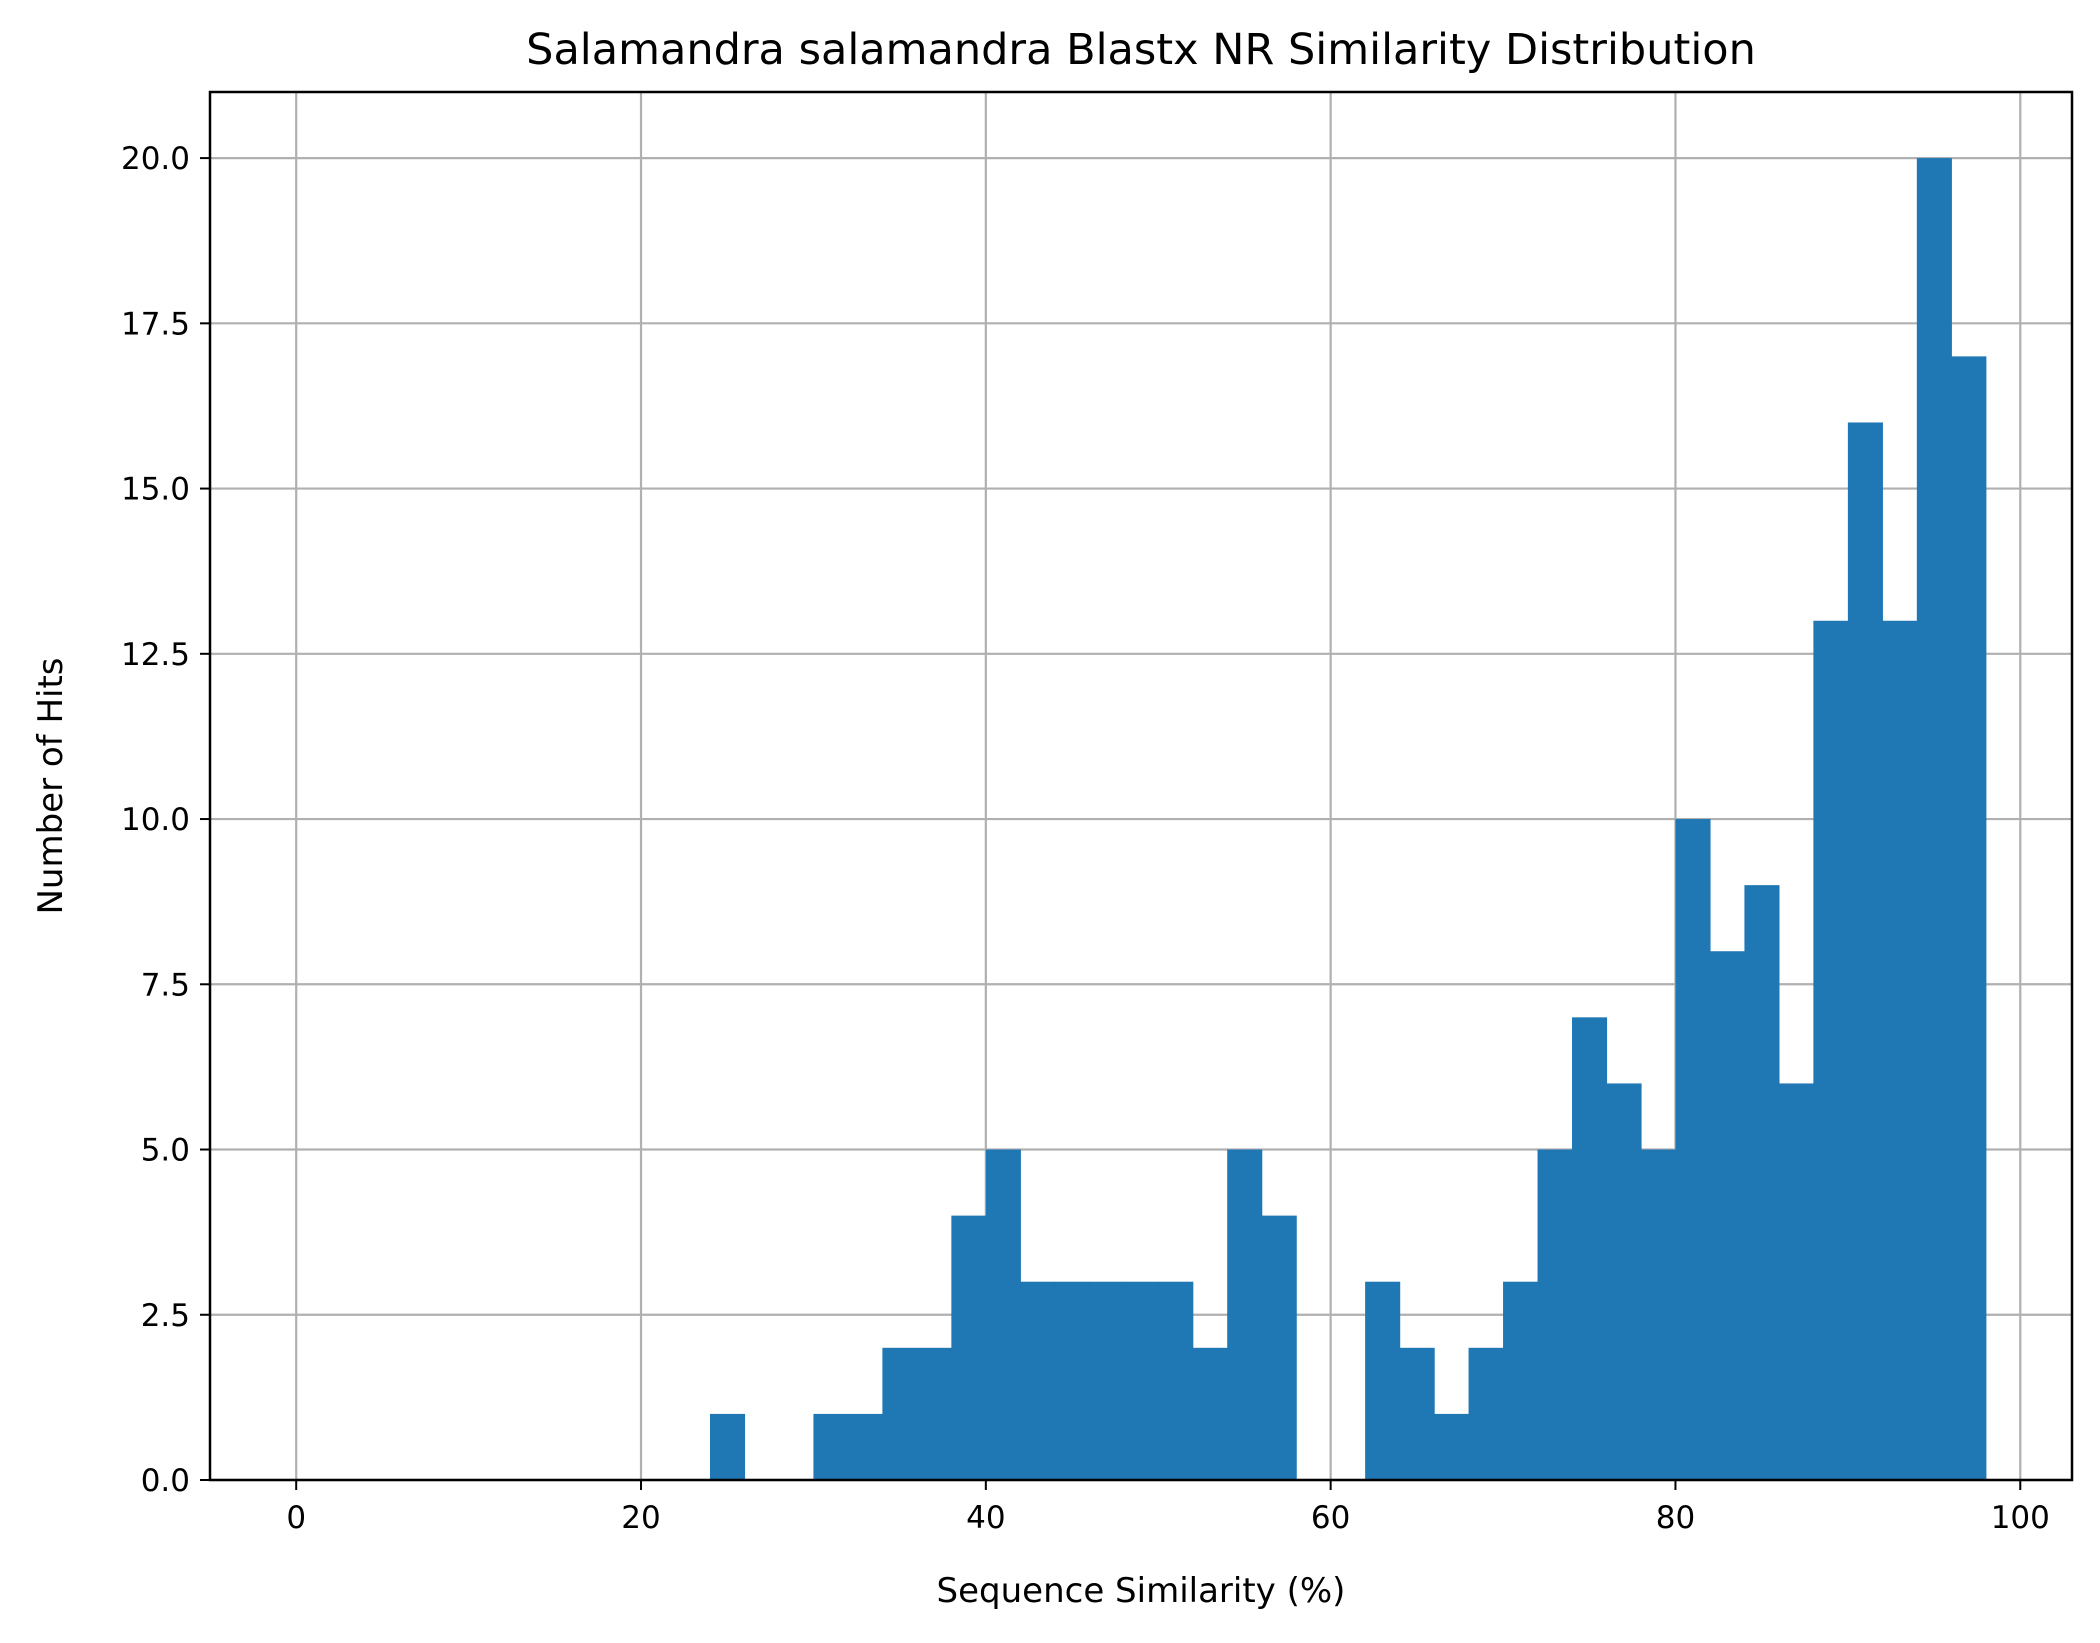 This screenshot has height=1643, width=2100. Describe the element at coordinates (165, 985) in the screenshot. I see `y-tick-label: 7.5` at that location.